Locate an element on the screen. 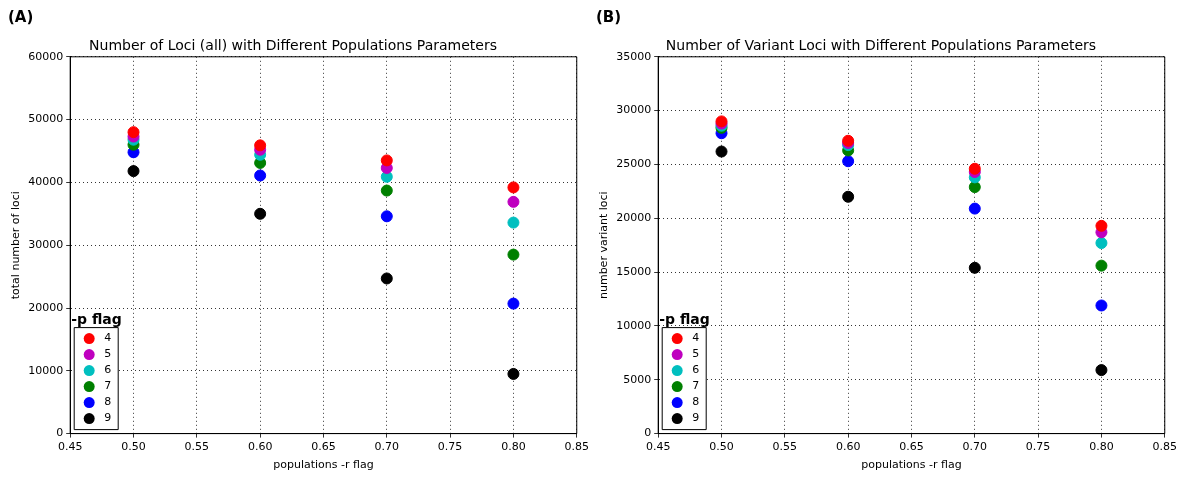 The height and width of the screenshot is (489, 1189). y-tick-label: 60000 is located at coordinates (46, 56).